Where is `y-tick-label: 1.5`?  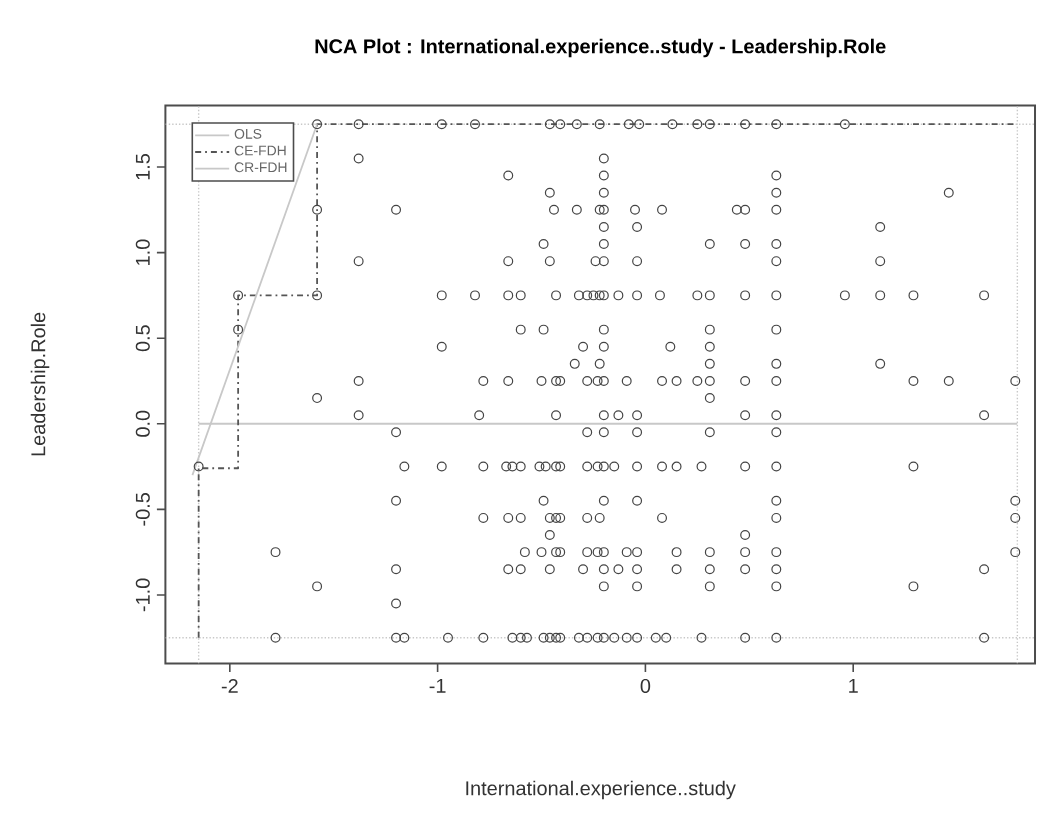
y-tick-label: 1.5 is located at coordinates (142, 166).